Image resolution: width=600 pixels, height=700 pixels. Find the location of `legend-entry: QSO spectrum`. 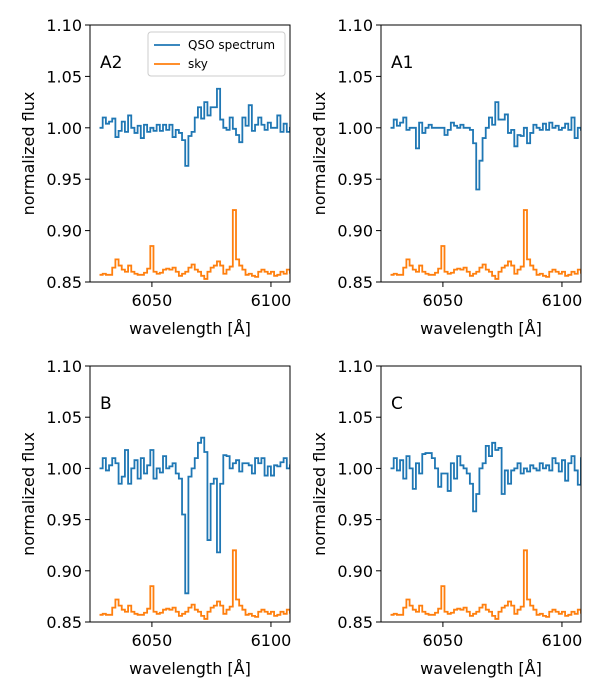

legend-entry: QSO spectrum is located at coordinates (231, 45).